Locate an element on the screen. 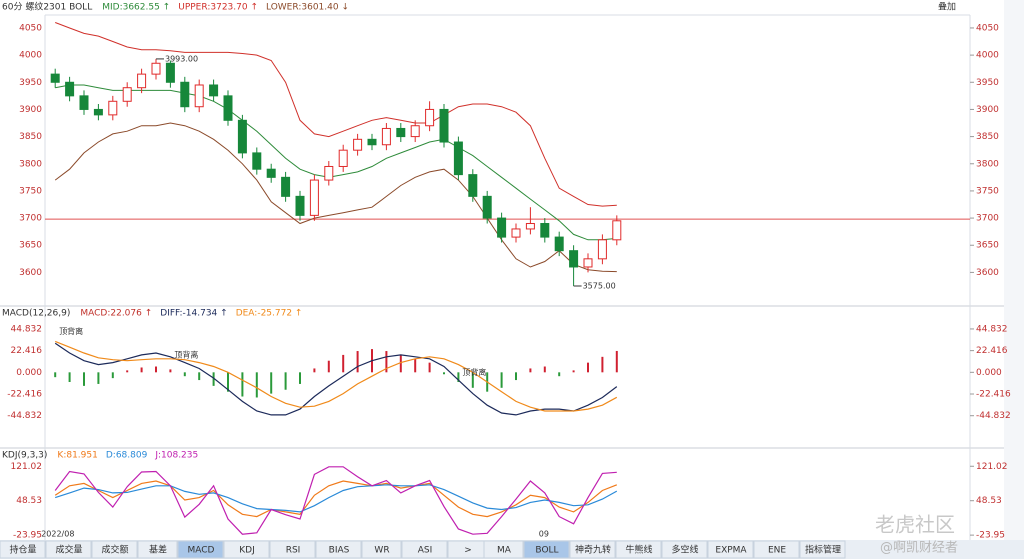  pane-title: KDJ(9,3,3) is located at coordinates (24, 456).